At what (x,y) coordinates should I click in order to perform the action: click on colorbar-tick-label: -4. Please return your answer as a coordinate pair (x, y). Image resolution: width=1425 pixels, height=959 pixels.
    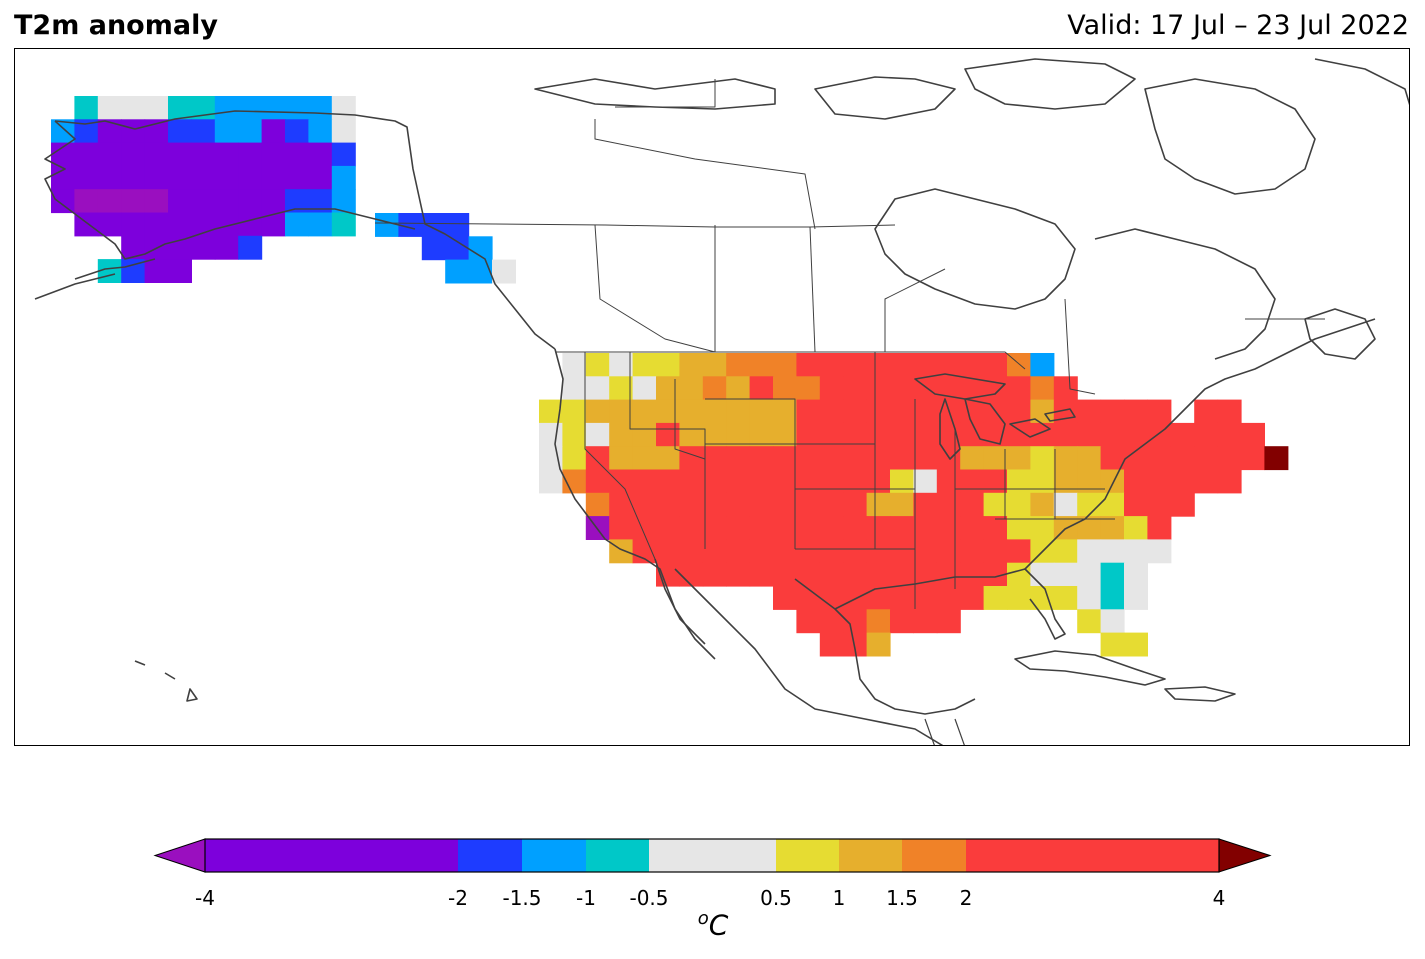
    Looking at the image, I should click on (205, 898).